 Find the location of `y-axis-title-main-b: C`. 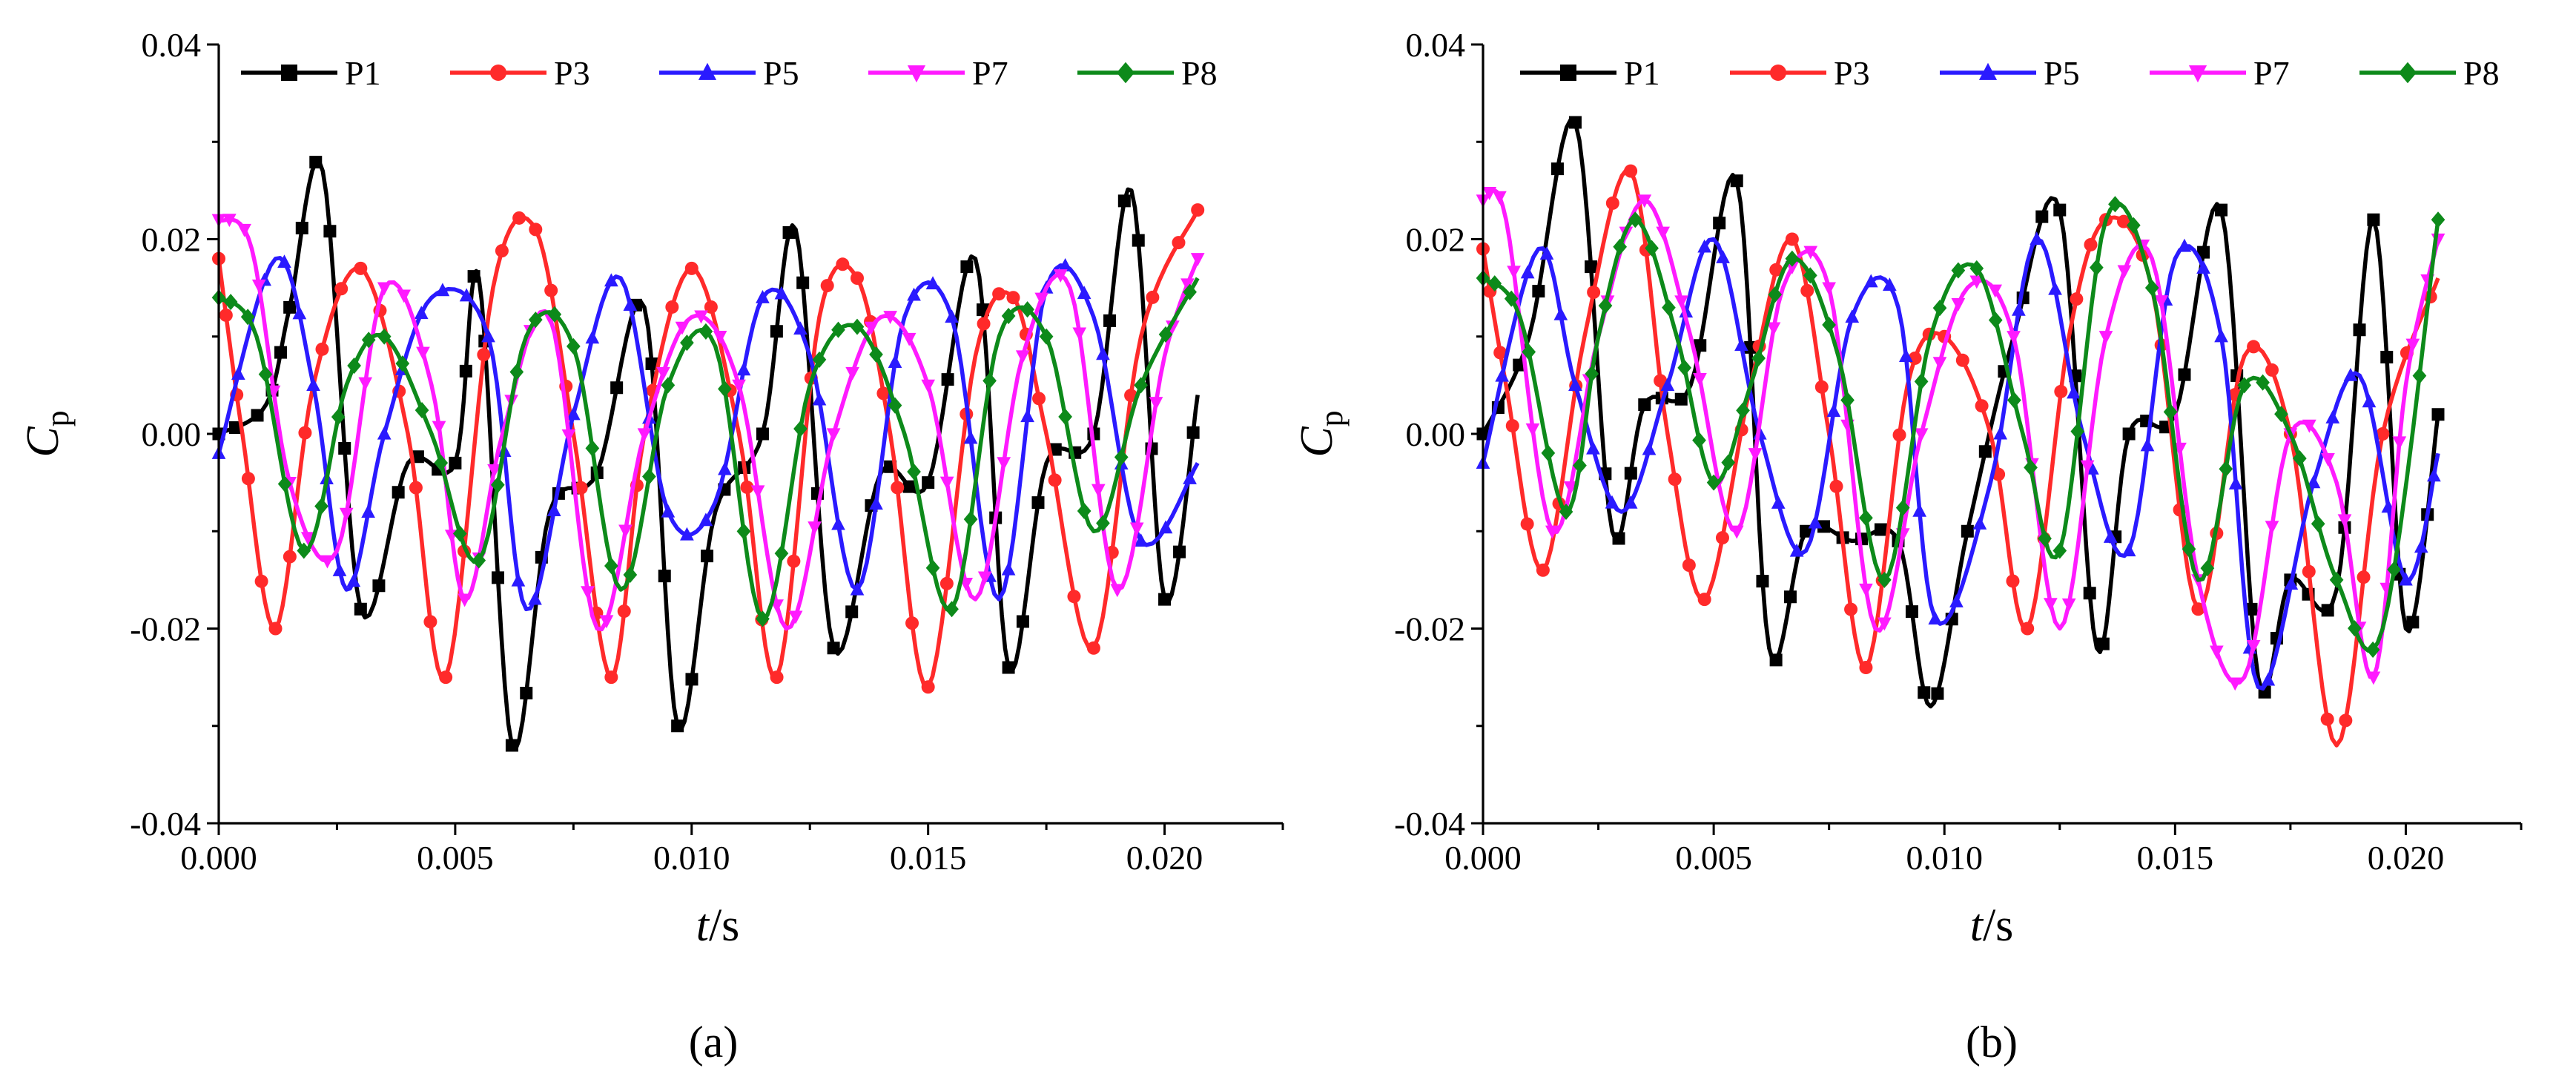

y-axis-title-main-b: C is located at coordinates (1317, 442).